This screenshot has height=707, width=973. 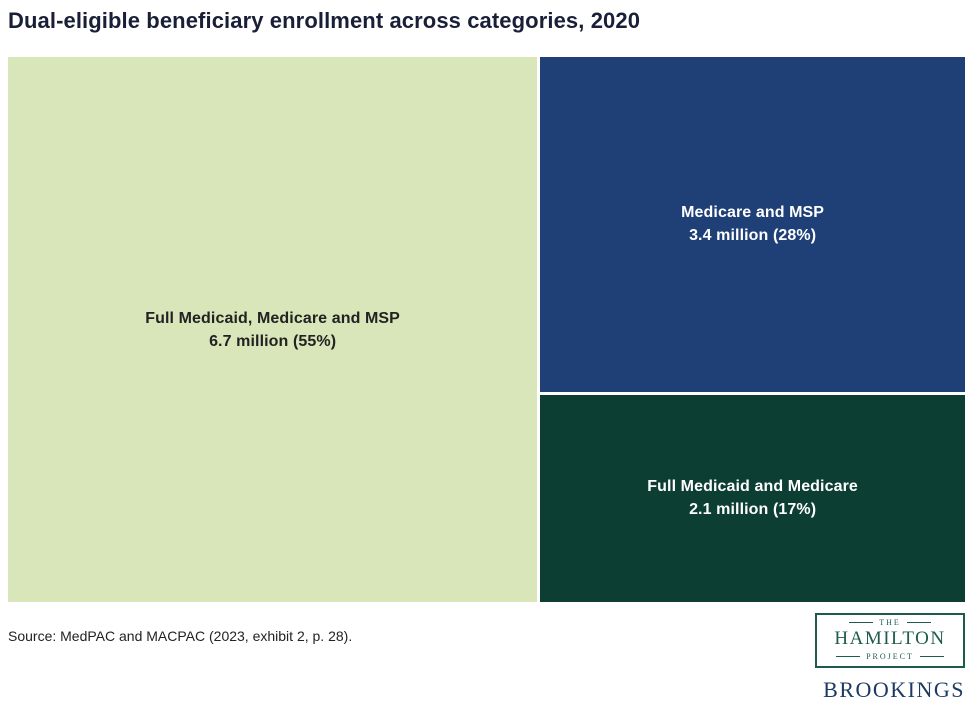 I want to click on hamilton-logo-the: THE, so click(x=890, y=622).